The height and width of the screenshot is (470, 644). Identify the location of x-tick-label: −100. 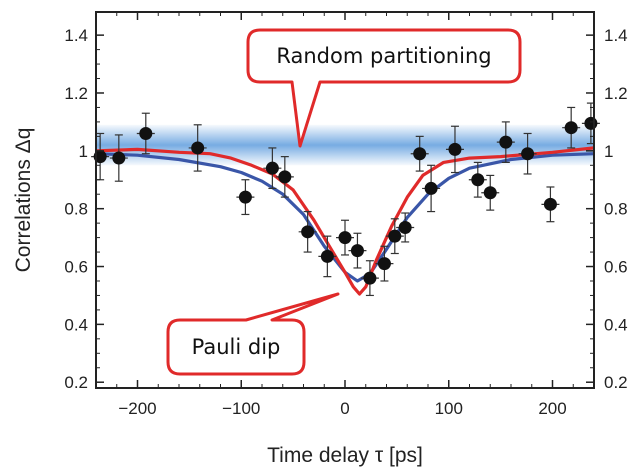
(241, 408).